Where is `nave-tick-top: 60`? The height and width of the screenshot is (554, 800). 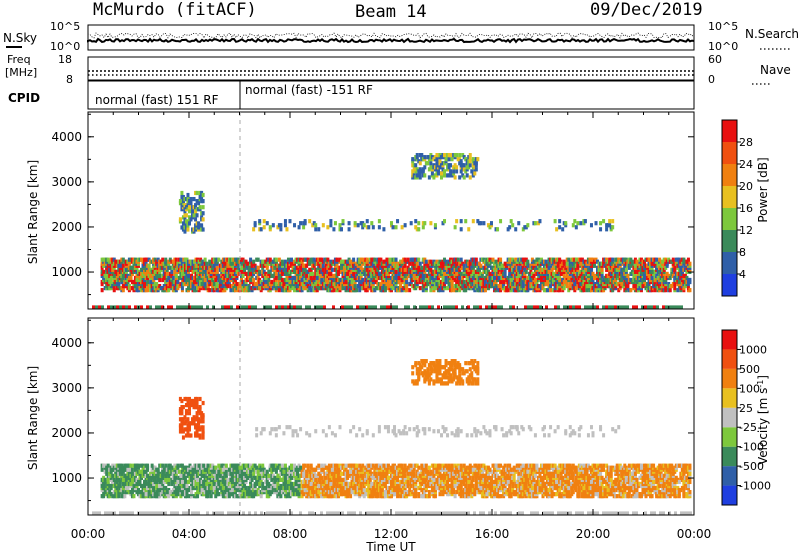 nave-tick-top: 60 is located at coordinates (715, 59).